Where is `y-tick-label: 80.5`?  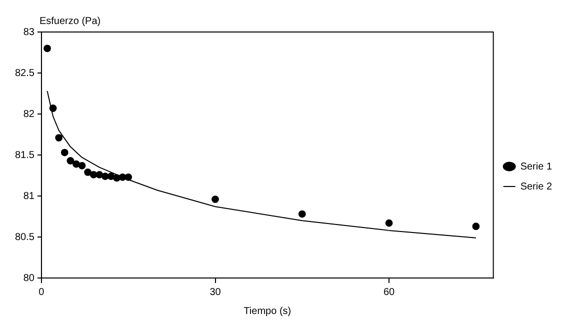
y-tick-label: 80.5 is located at coordinates (24, 237).